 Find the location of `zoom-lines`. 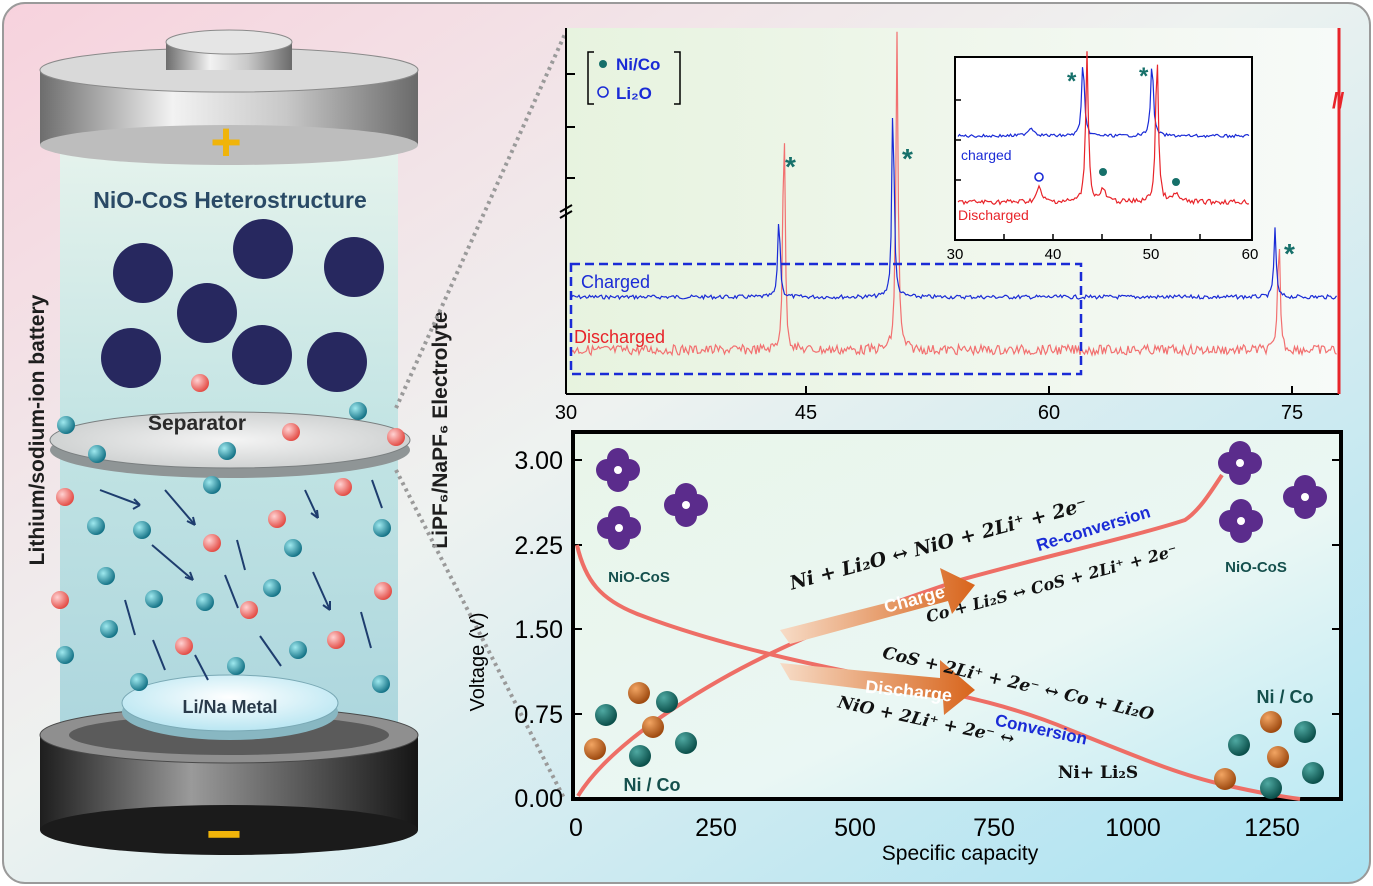

zoom-lines is located at coordinates (480, 417).